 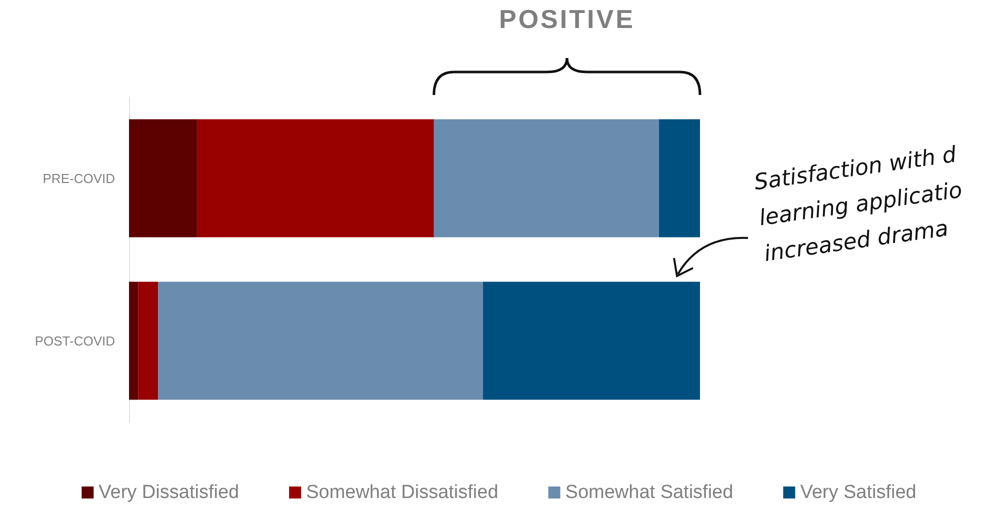 I want to click on legend-label: Very Satisfied, so click(x=858, y=492).